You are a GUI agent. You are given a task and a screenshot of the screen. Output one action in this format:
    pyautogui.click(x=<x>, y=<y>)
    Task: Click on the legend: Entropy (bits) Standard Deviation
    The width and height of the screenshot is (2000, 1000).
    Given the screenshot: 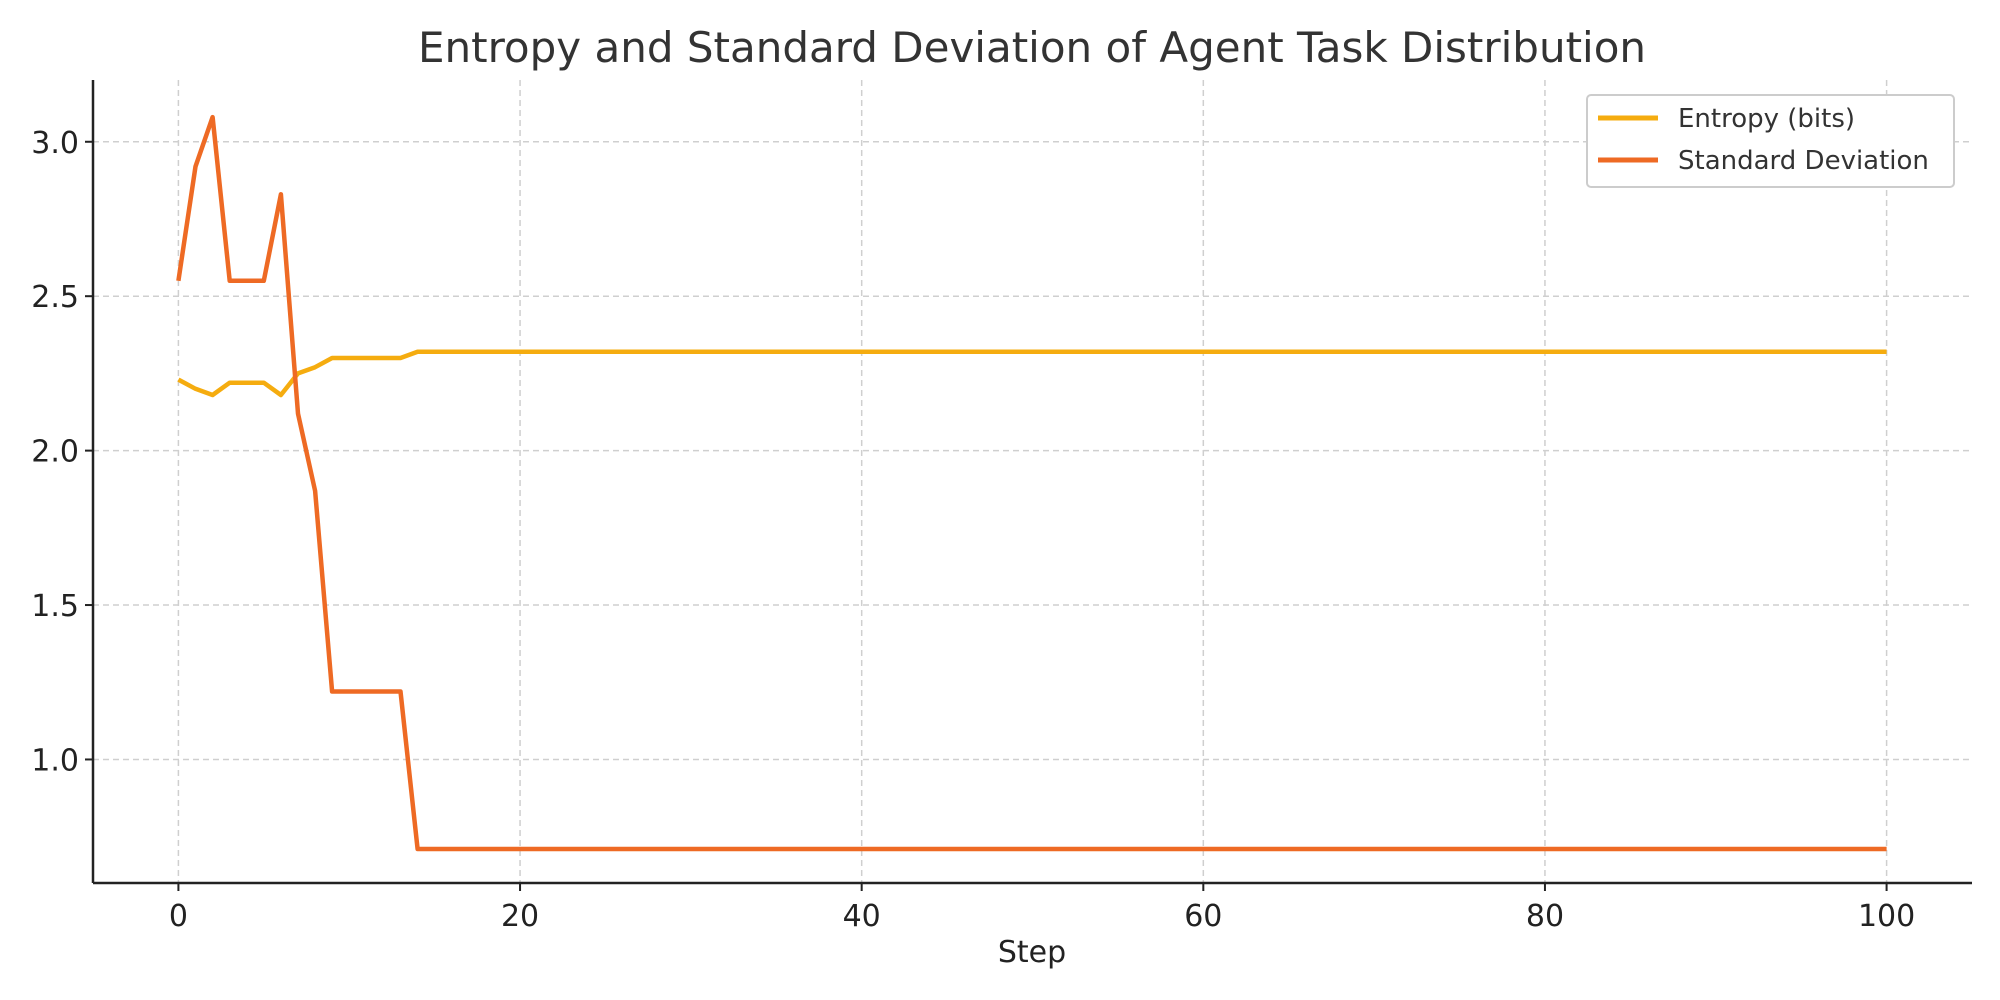 What is the action you would take?
    pyautogui.click(x=1770, y=141)
    